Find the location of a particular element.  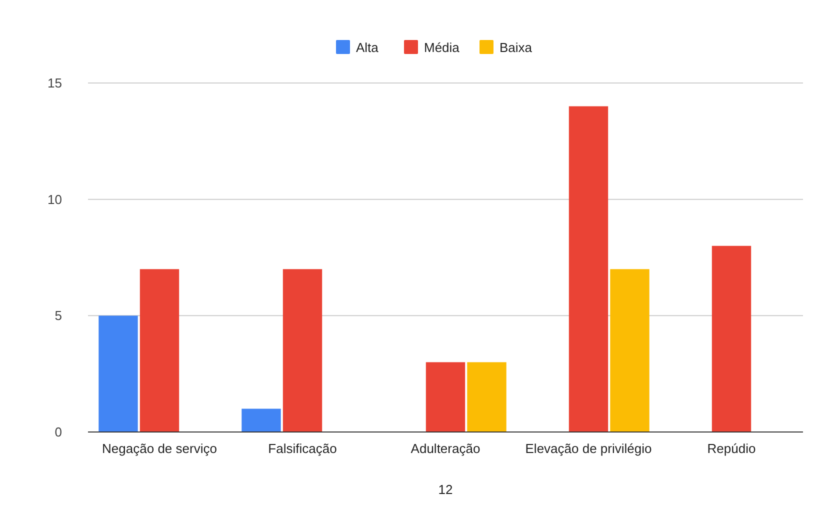

x-tick-label: Falsificação is located at coordinates (302, 448).